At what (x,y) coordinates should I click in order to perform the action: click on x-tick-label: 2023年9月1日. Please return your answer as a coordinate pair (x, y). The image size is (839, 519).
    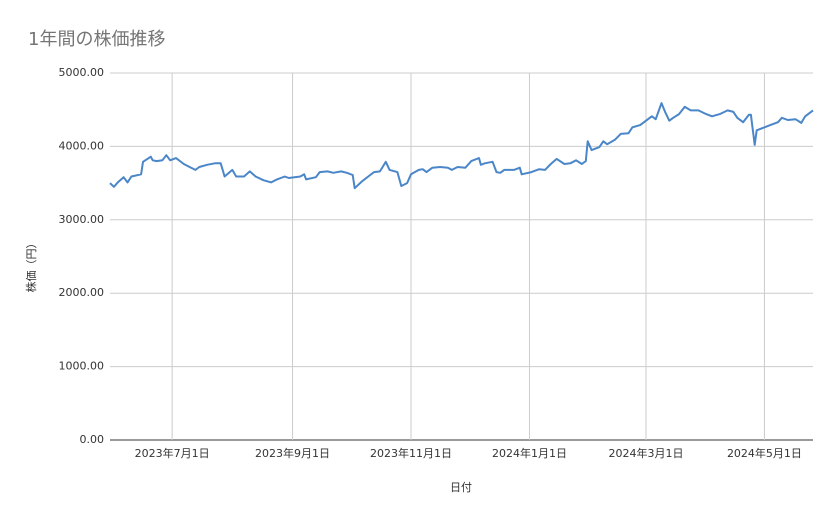
    Looking at the image, I should click on (292, 453).